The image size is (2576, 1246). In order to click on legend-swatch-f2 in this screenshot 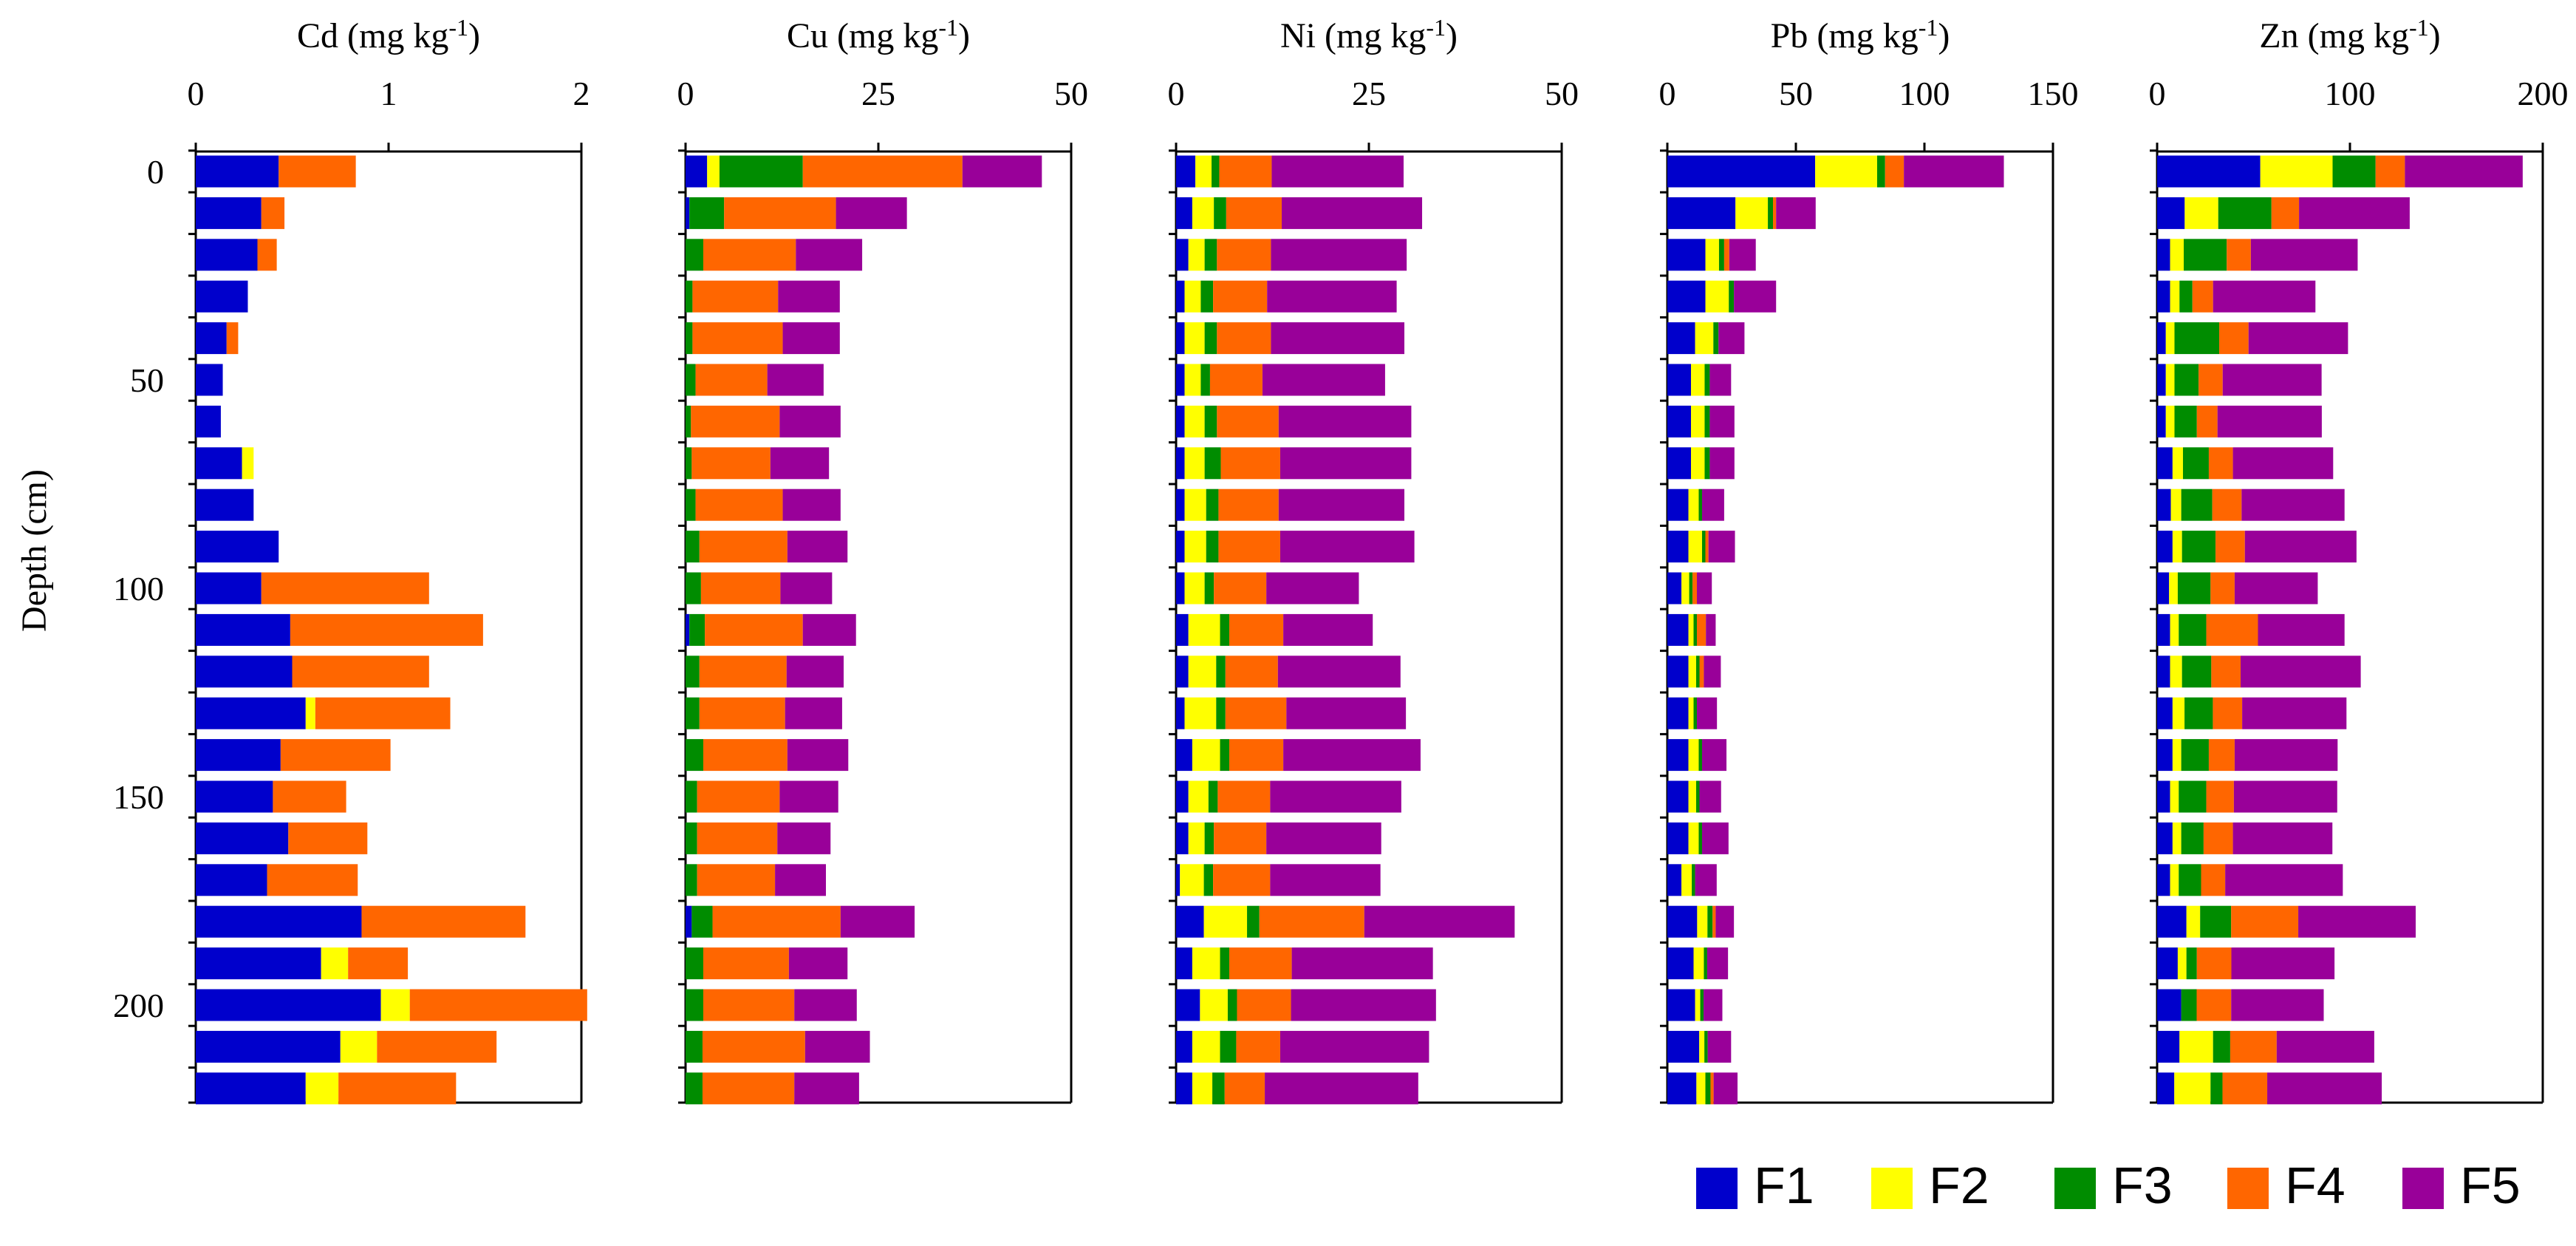, I will do `click(1892, 1188)`.